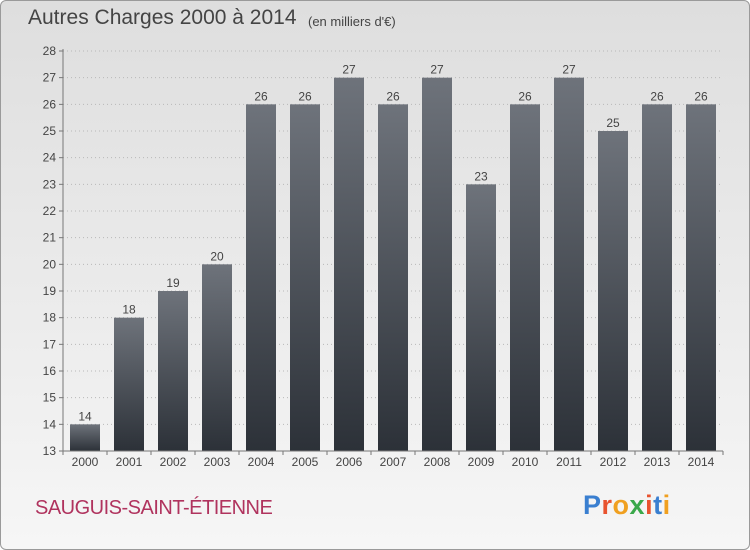  I want to click on bar-2009, so click(481, 318).